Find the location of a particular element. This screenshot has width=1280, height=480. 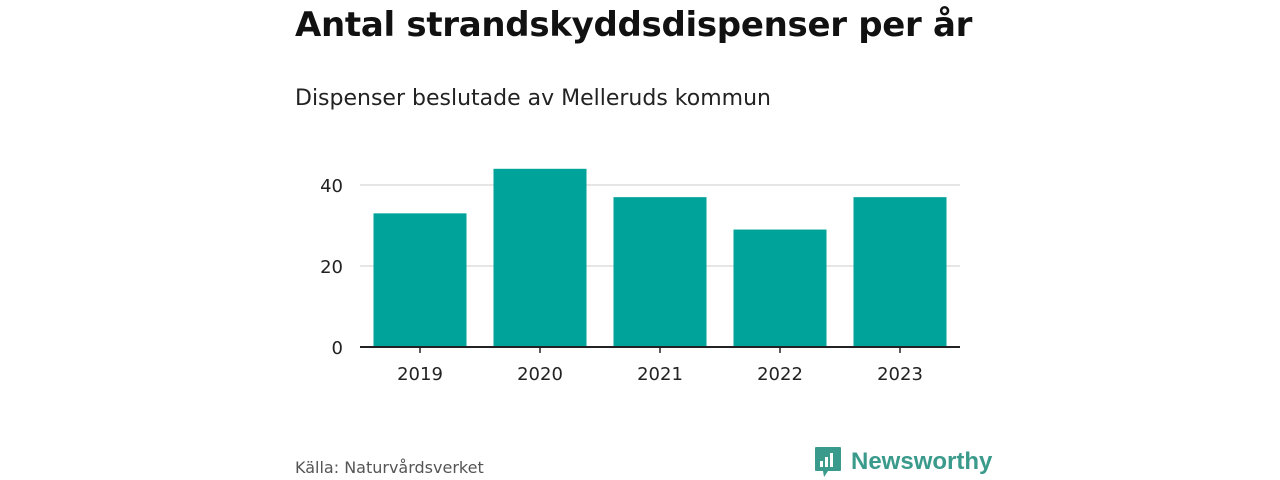

y-tick-label: 20 is located at coordinates (331, 267).